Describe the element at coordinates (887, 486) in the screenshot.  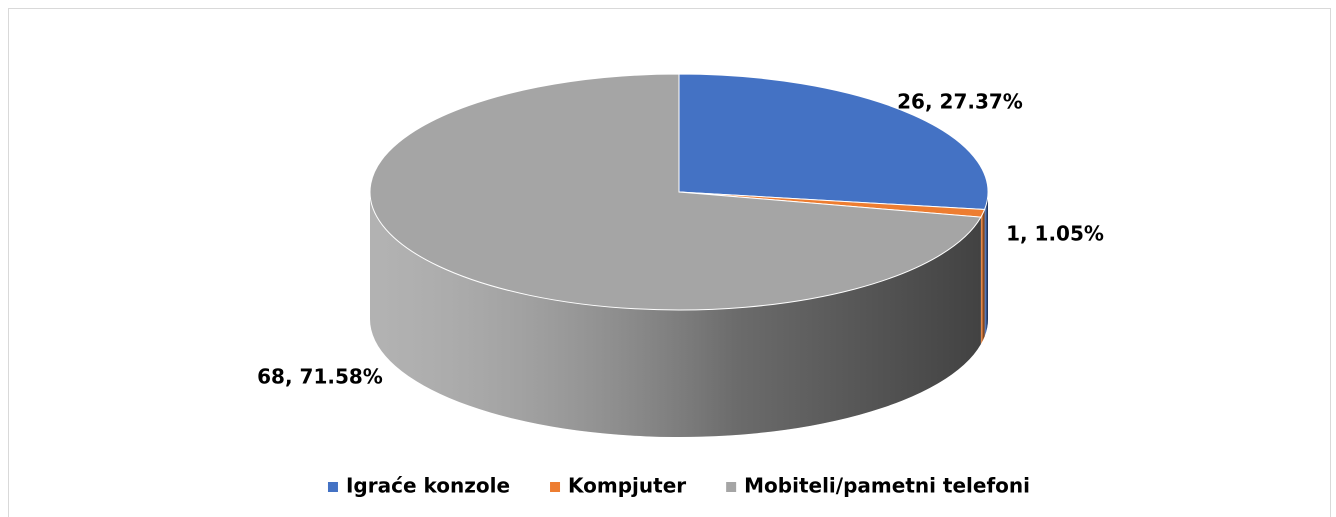
I see `legend-label: Mobiteli/pametni telefoni` at that location.